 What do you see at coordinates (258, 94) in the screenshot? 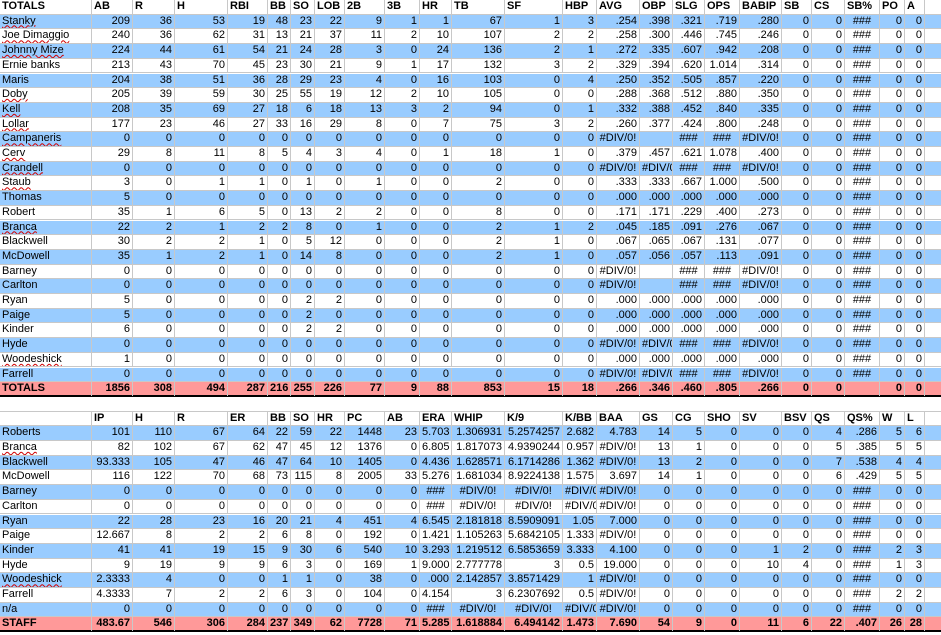
I see `cell-text: 30` at bounding box center [258, 94].